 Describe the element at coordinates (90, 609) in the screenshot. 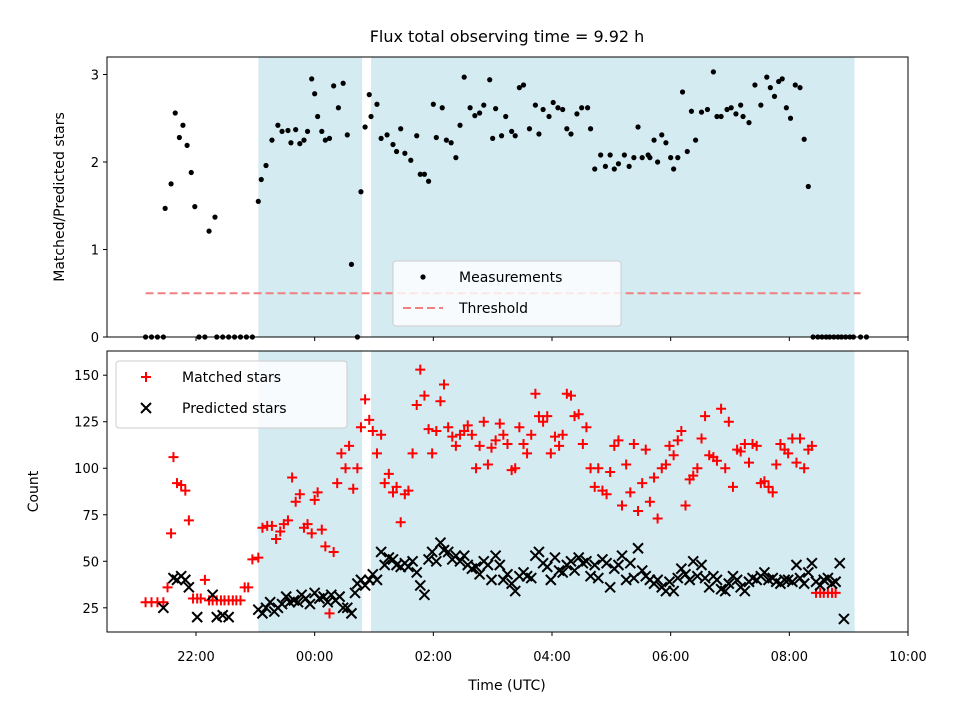

I see `y-tick-label: 25` at that location.